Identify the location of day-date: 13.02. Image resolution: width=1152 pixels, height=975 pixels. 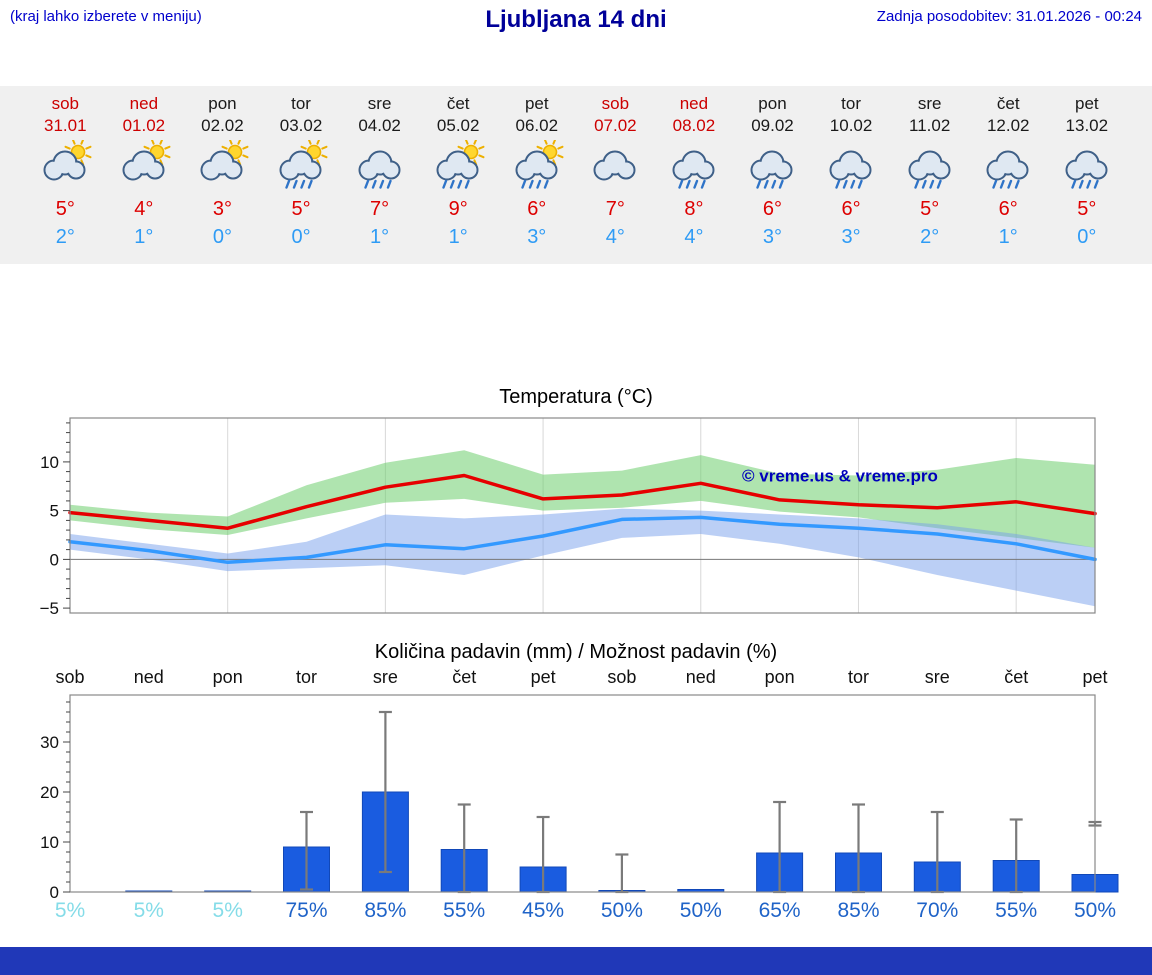
(1087, 125).